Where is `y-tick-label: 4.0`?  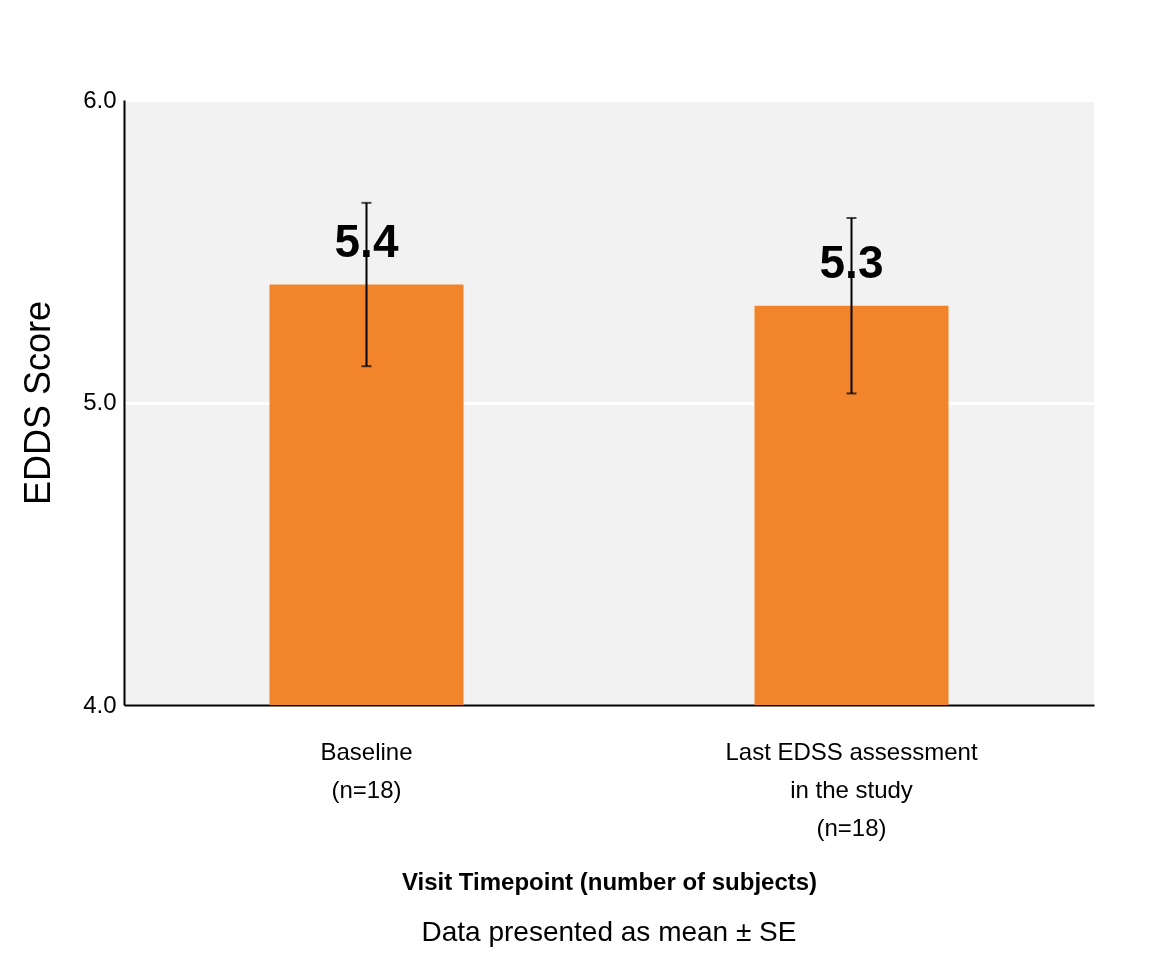
y-tick-label: 4.0 is located at coordinates (100, 704).